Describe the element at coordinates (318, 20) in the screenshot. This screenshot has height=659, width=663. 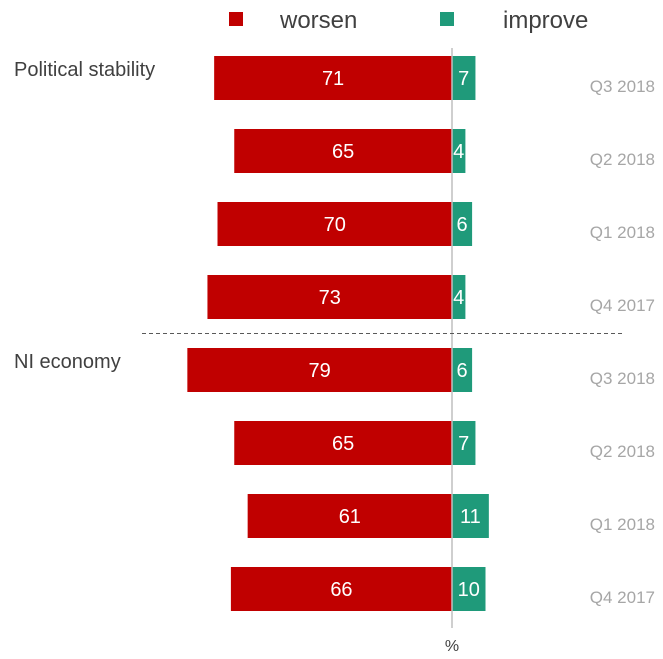
I see `legend-label-worsen: worsen` at that location.